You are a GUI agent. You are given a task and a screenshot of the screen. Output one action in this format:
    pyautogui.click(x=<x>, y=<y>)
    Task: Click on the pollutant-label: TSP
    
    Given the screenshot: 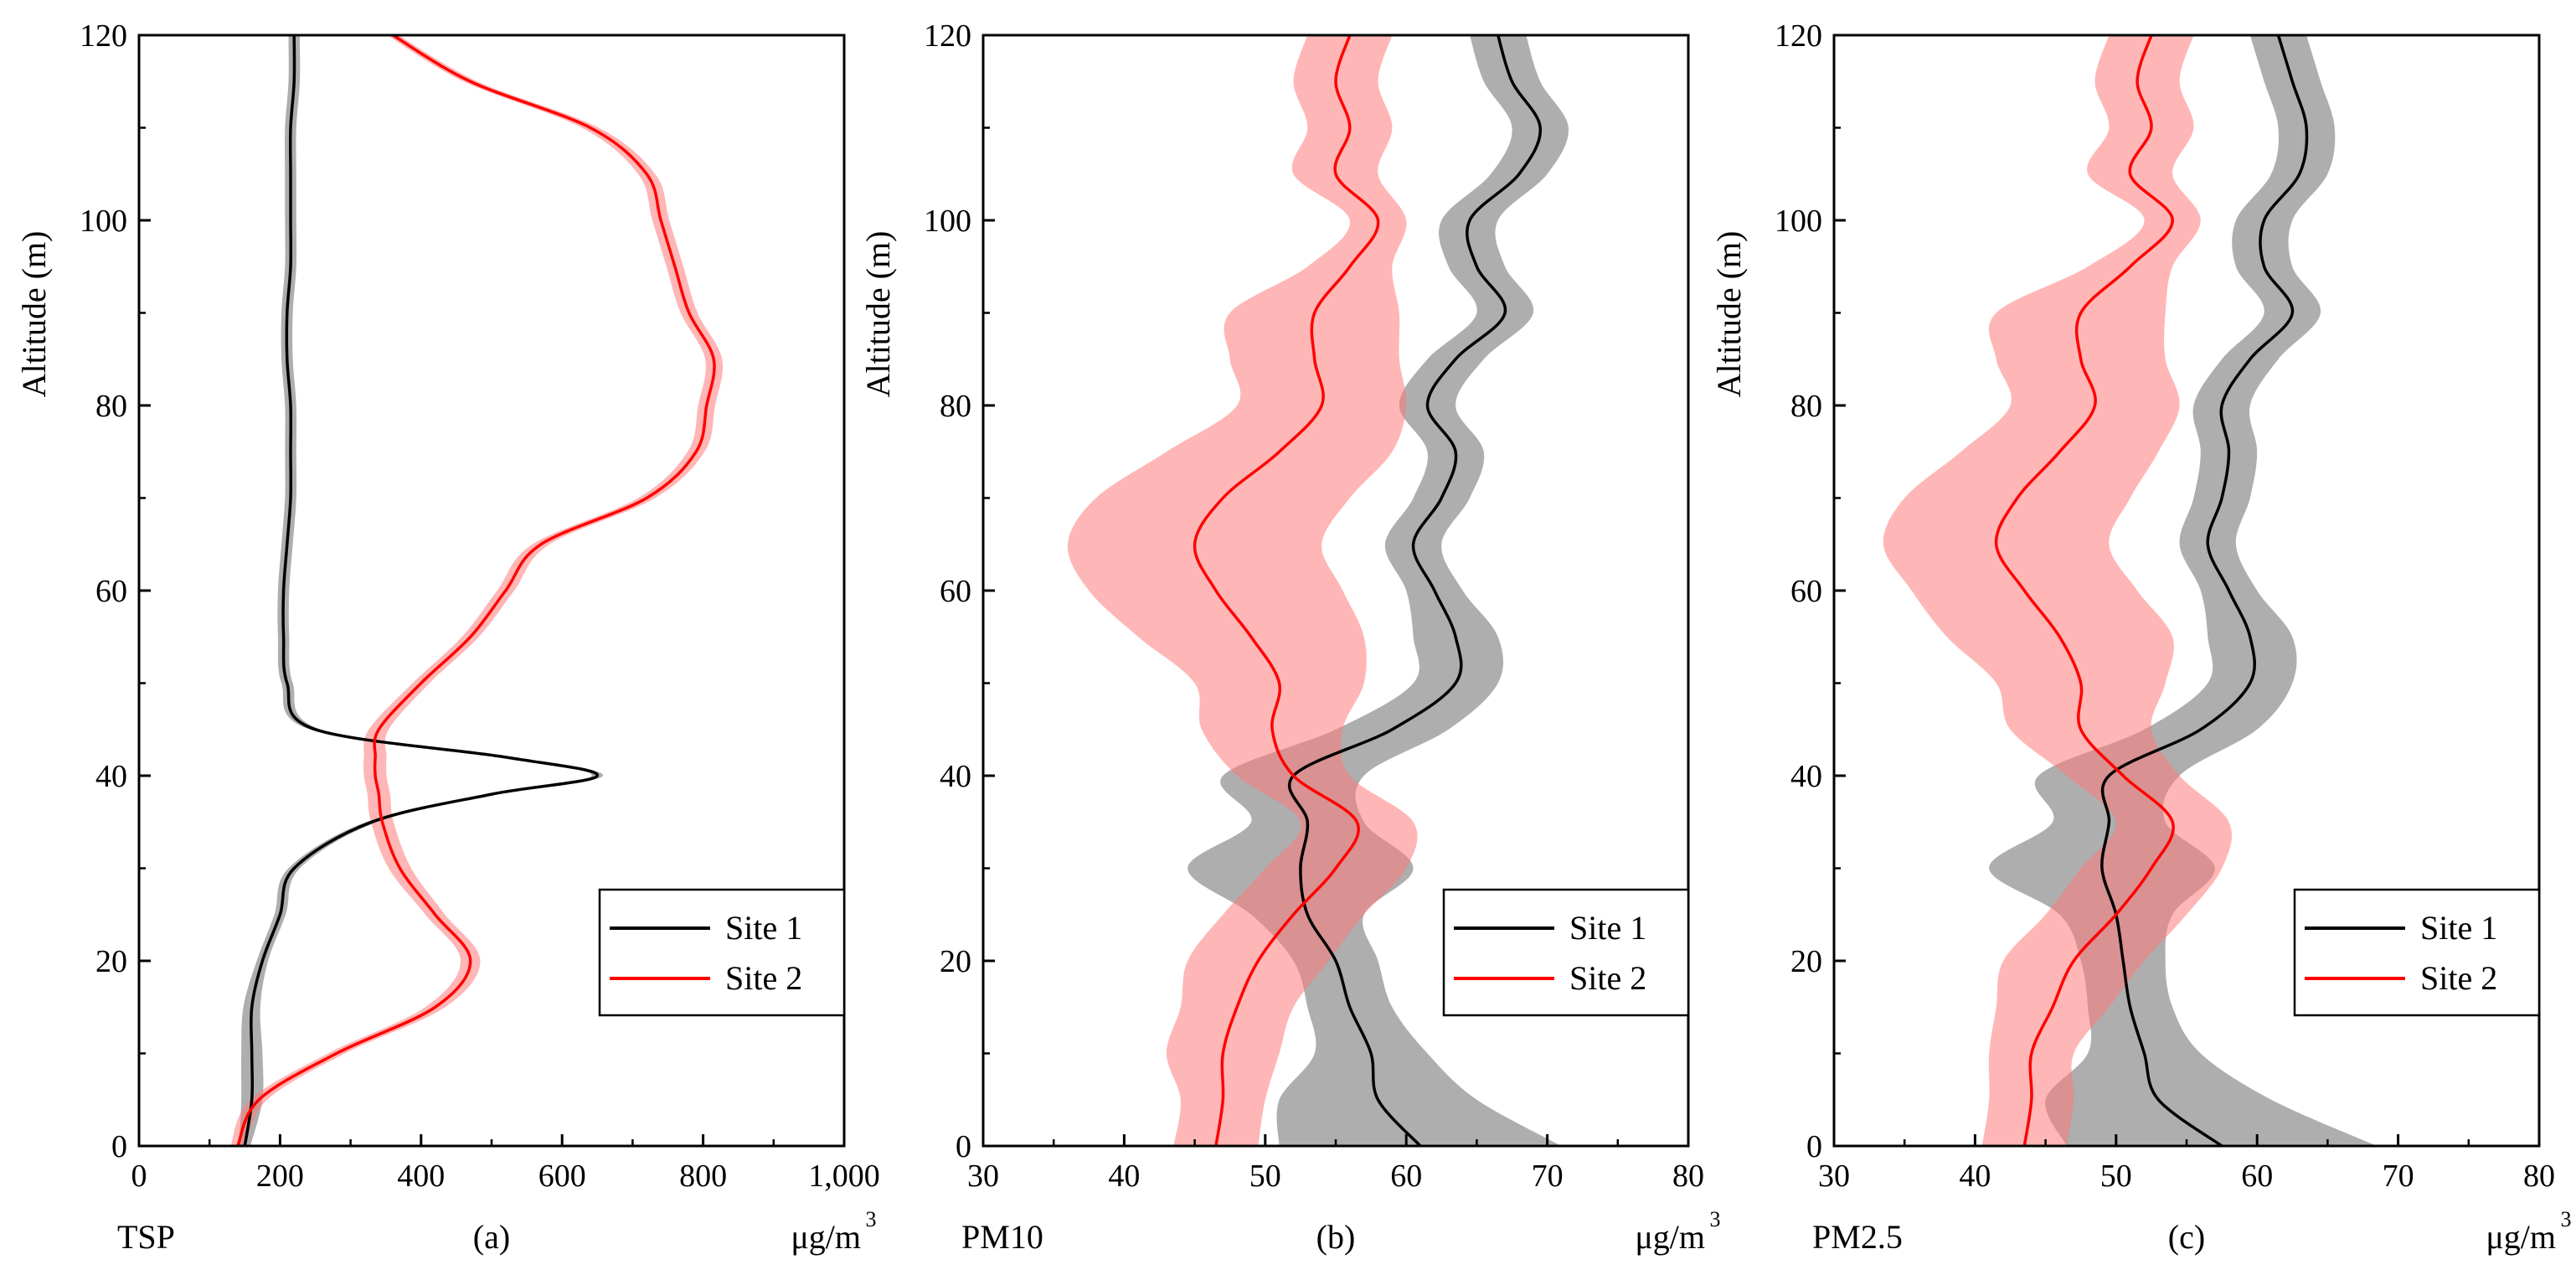 What is the action you would take?
    pyautogui.click(x=146, y=1237)
    